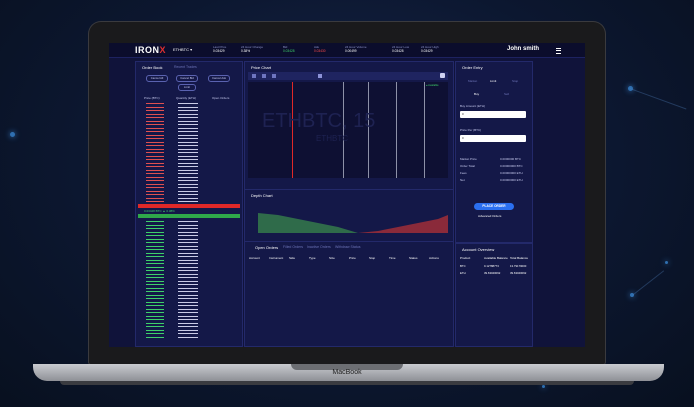 Image resolution: width=694 pixels, height=407 pixels. Describe the element at coordinates (348, 247) in the screenshot. I see `tab-withdraw-status: Withdraw Status` at that location.